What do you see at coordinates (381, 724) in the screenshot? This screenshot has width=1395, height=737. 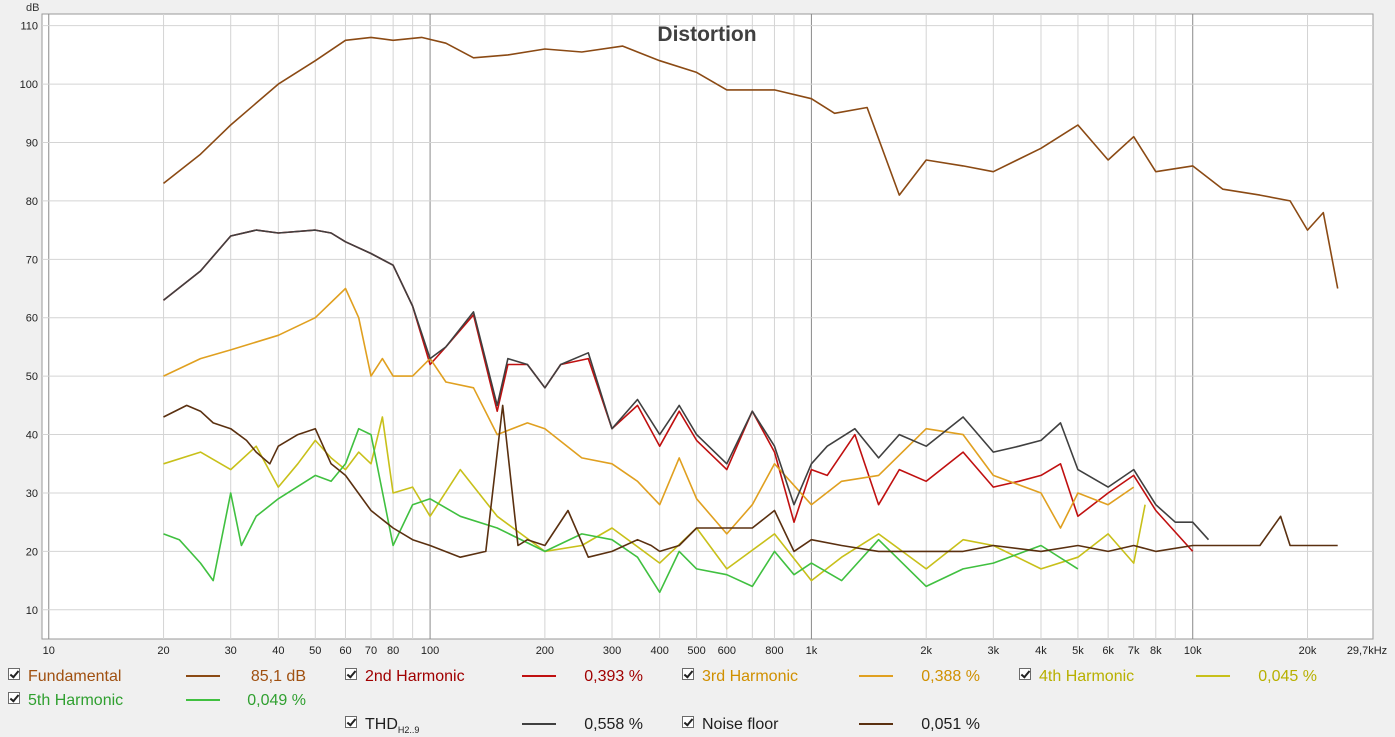 I see `thd-label-text: THD` at bounding box center [381, 724].